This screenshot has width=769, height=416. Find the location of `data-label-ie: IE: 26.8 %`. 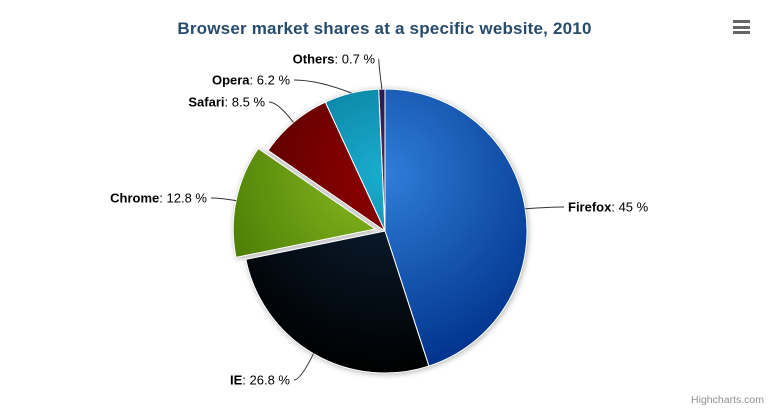

data-label-ie: IE: 26.8 % is located at coordinates (260, 380).